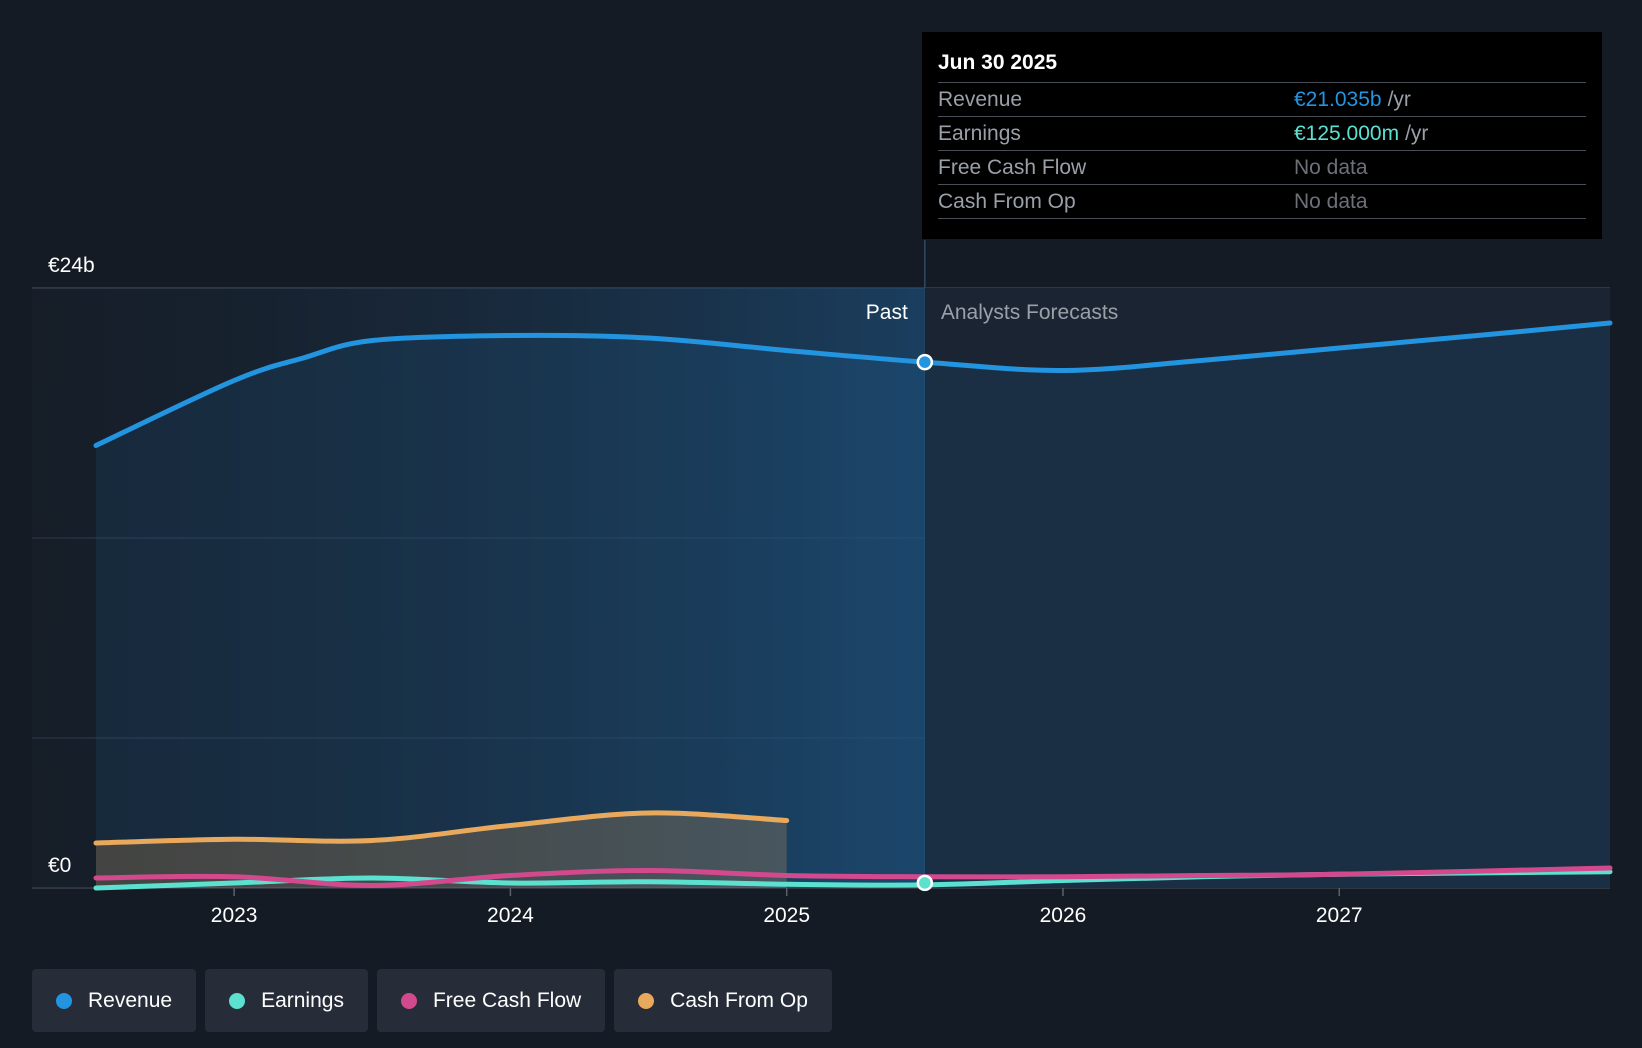 This screenshot has height=1048, width=1642. What do you see at coordinates (925, 362) in the screenshot?
I see `revenue-marker` at bounding box center [925, 362].